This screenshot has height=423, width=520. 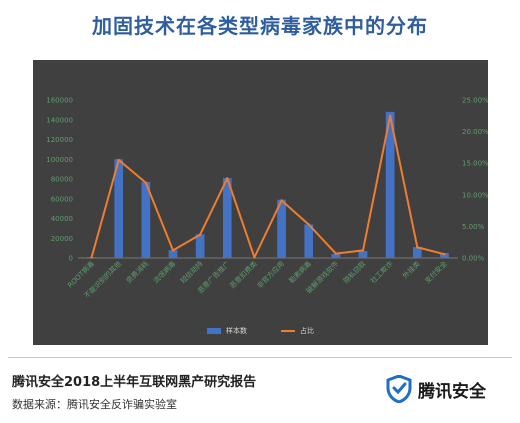 I want to click on legend-label-line: 占比, so click(x=307, y=331).